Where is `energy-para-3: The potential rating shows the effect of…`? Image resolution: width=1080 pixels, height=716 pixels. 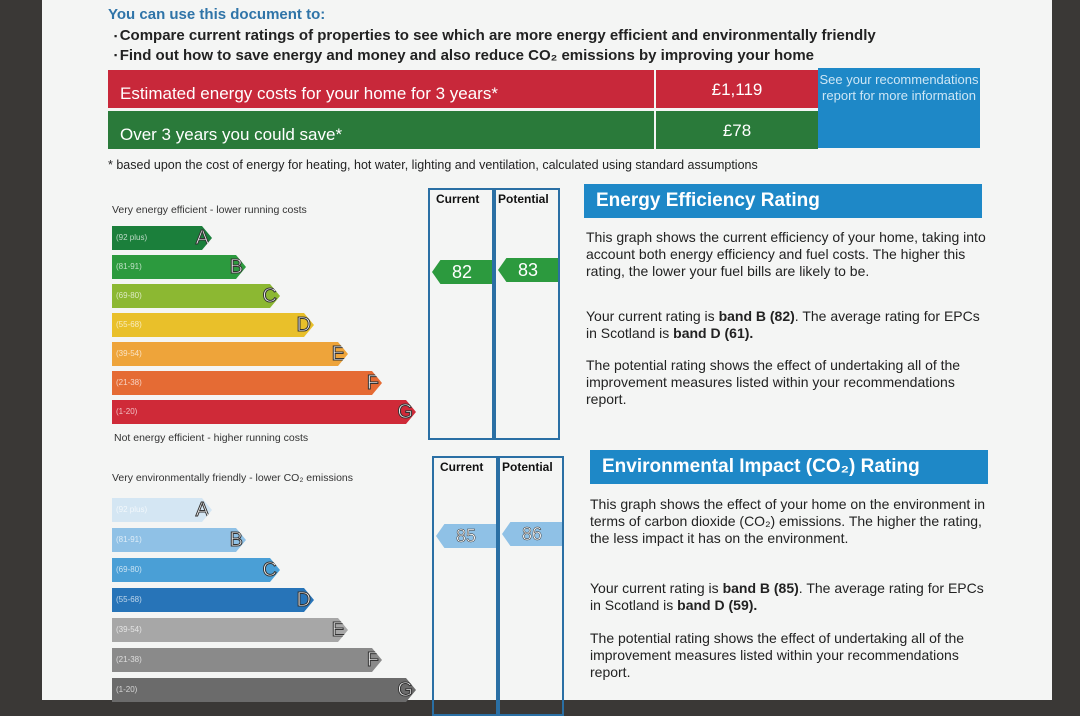 energy-para-3: The potential rating shows the effect of… is located at coordinates (773, 382).